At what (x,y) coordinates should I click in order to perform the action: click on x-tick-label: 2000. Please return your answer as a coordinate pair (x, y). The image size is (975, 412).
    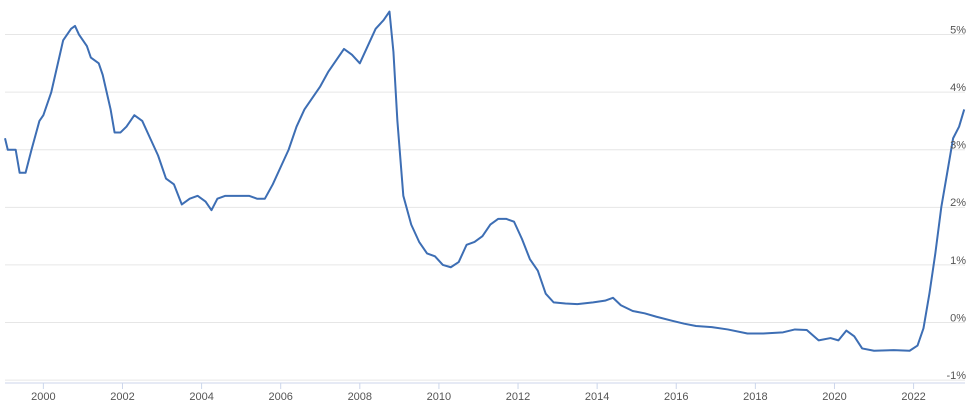
    Looking at the image, I should click on (43, 397).